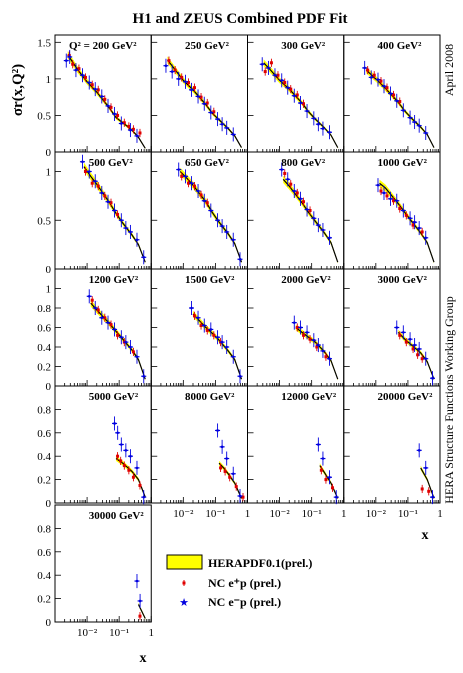 This screenshot has height=673, width=463. What do you see at coordinates (152, 633) in the screenshot?
I see `x-tick-label: 1` at bounding box center [152, 633].